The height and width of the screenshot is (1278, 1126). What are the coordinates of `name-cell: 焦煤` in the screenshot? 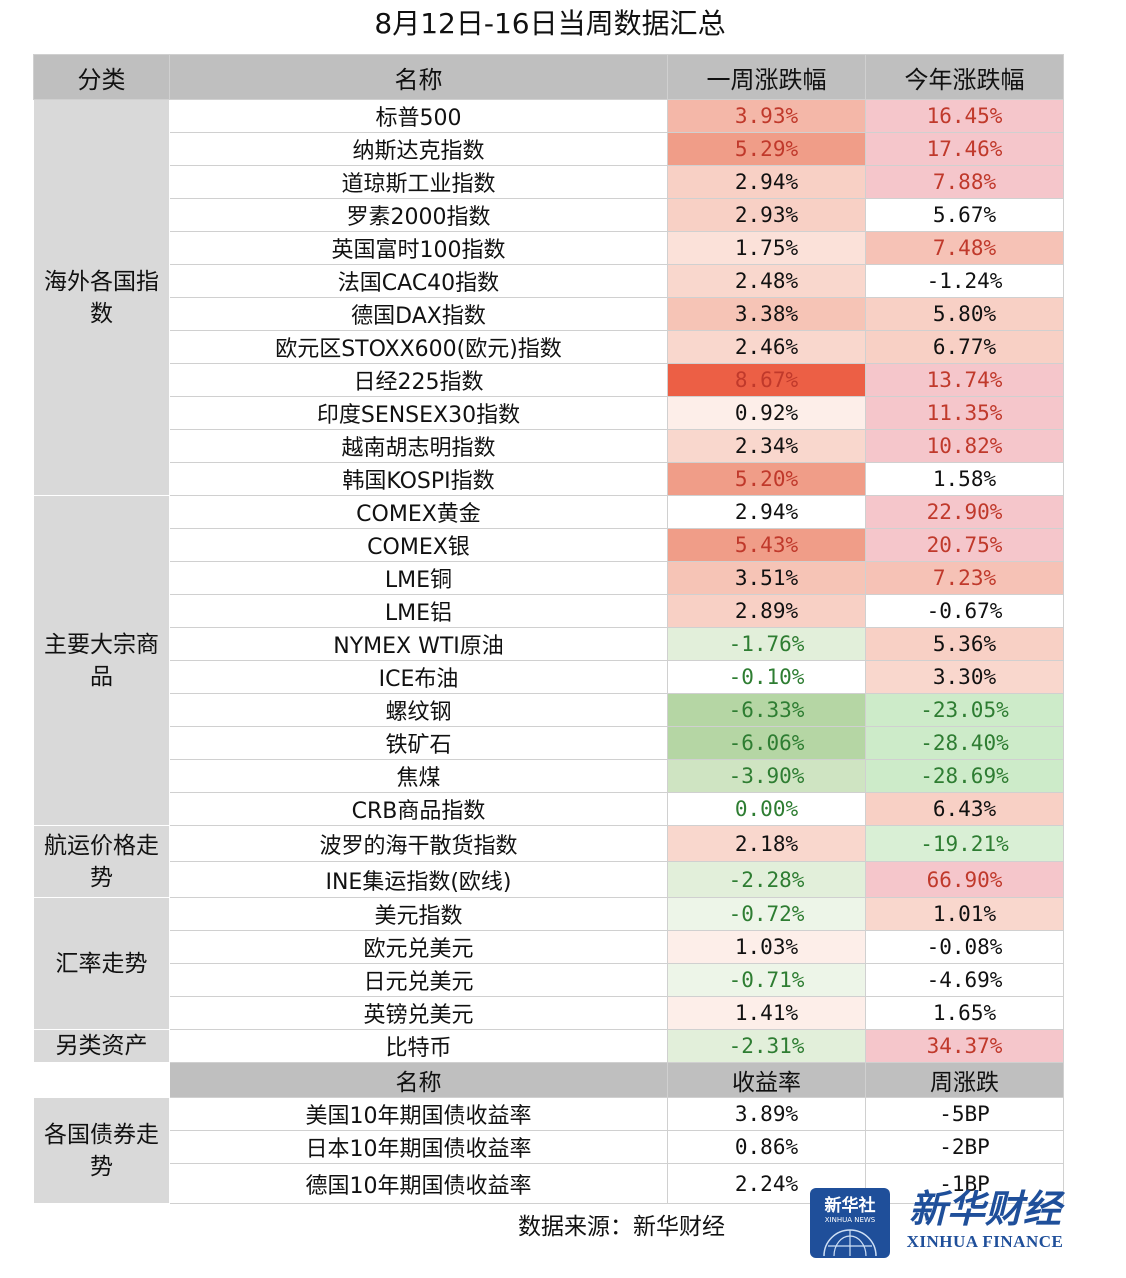 It's located at (418, 776).